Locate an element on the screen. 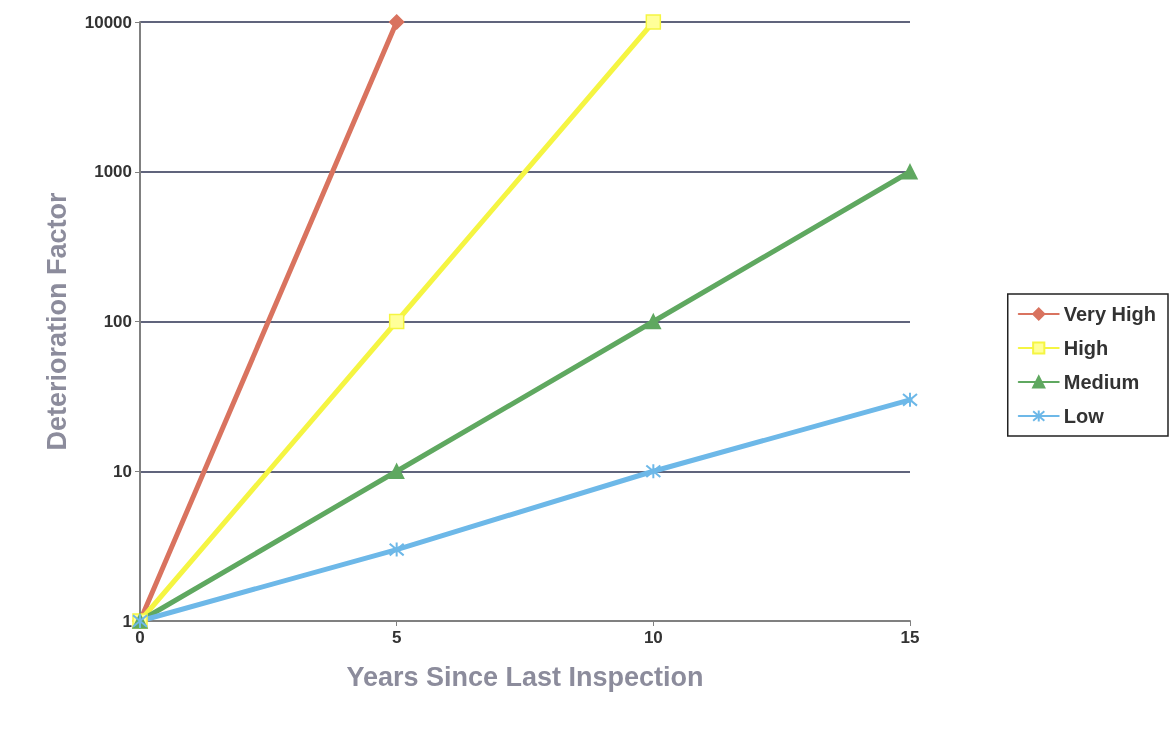 The width and height of the screenshot is (1176, 730). legend-label: Medium is located at coordinates (1101, 382).